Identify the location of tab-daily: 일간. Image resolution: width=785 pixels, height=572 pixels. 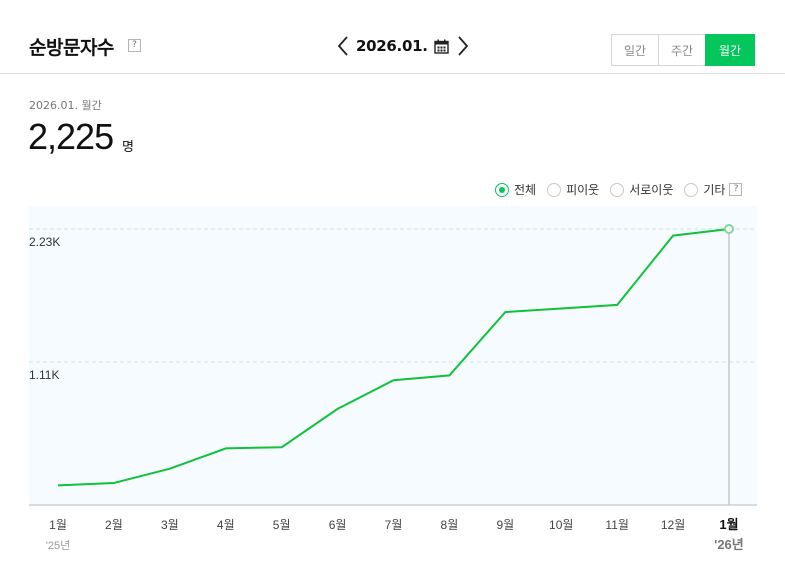
(635, 50).